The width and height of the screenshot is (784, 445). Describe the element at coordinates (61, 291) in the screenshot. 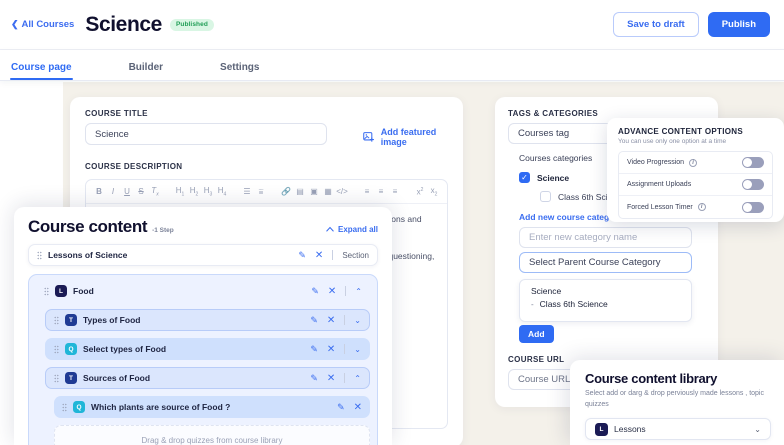

I see `lesson-badge-icon: L` at that location.